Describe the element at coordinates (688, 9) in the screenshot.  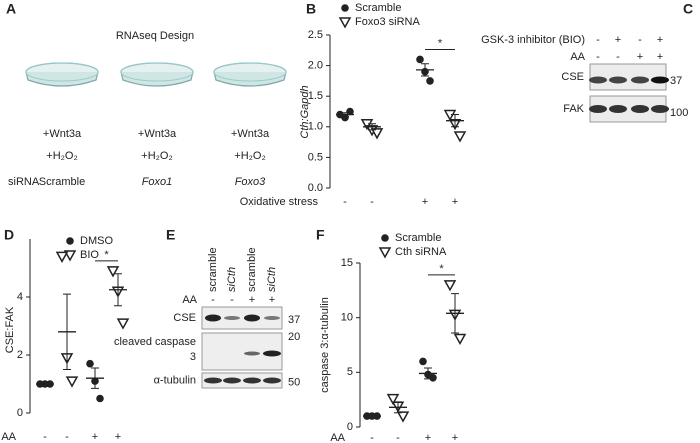
I see `panel-label: C` at that location.